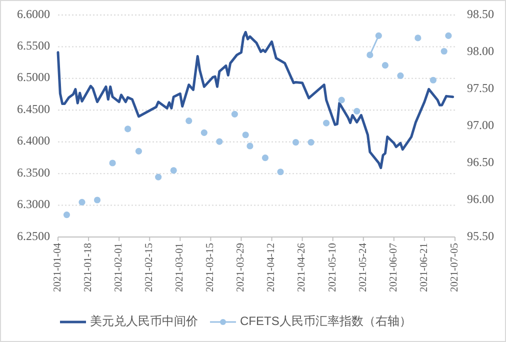 This screenshot has height=342, width=506. I want to click on y-tick-label: 6.6000, so click(33, 13).